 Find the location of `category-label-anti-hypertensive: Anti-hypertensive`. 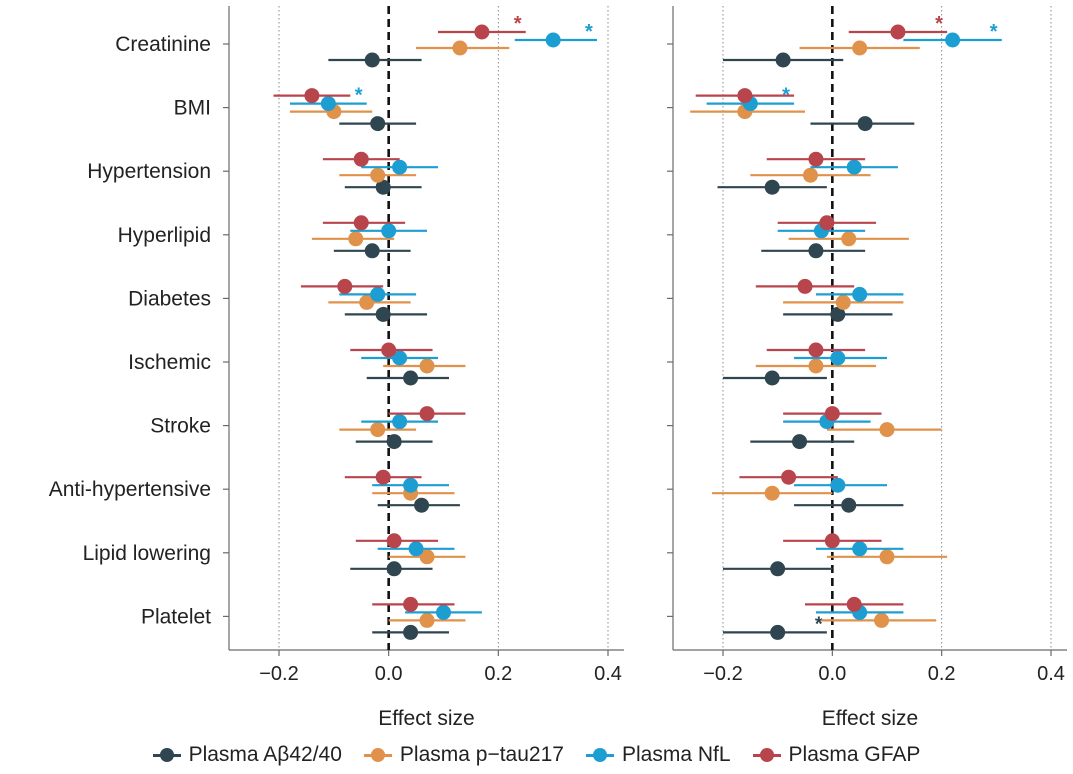

category-label-anti-hypertensive: Anti-hypertensive is located at coordinates (130, 489).